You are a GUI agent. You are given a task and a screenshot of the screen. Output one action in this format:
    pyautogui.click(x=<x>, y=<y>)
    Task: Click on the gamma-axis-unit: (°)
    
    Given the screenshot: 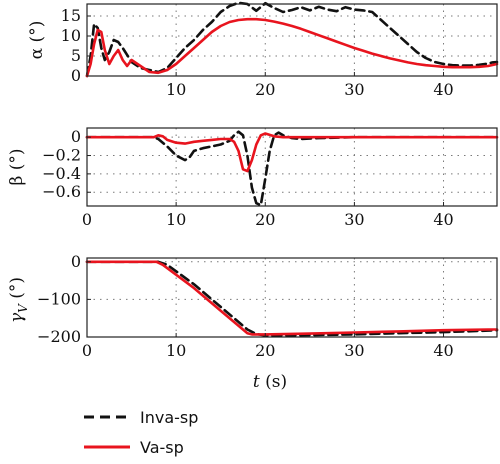 What is the action you would take?
    pyautogui.click(x=17, y=290)
    